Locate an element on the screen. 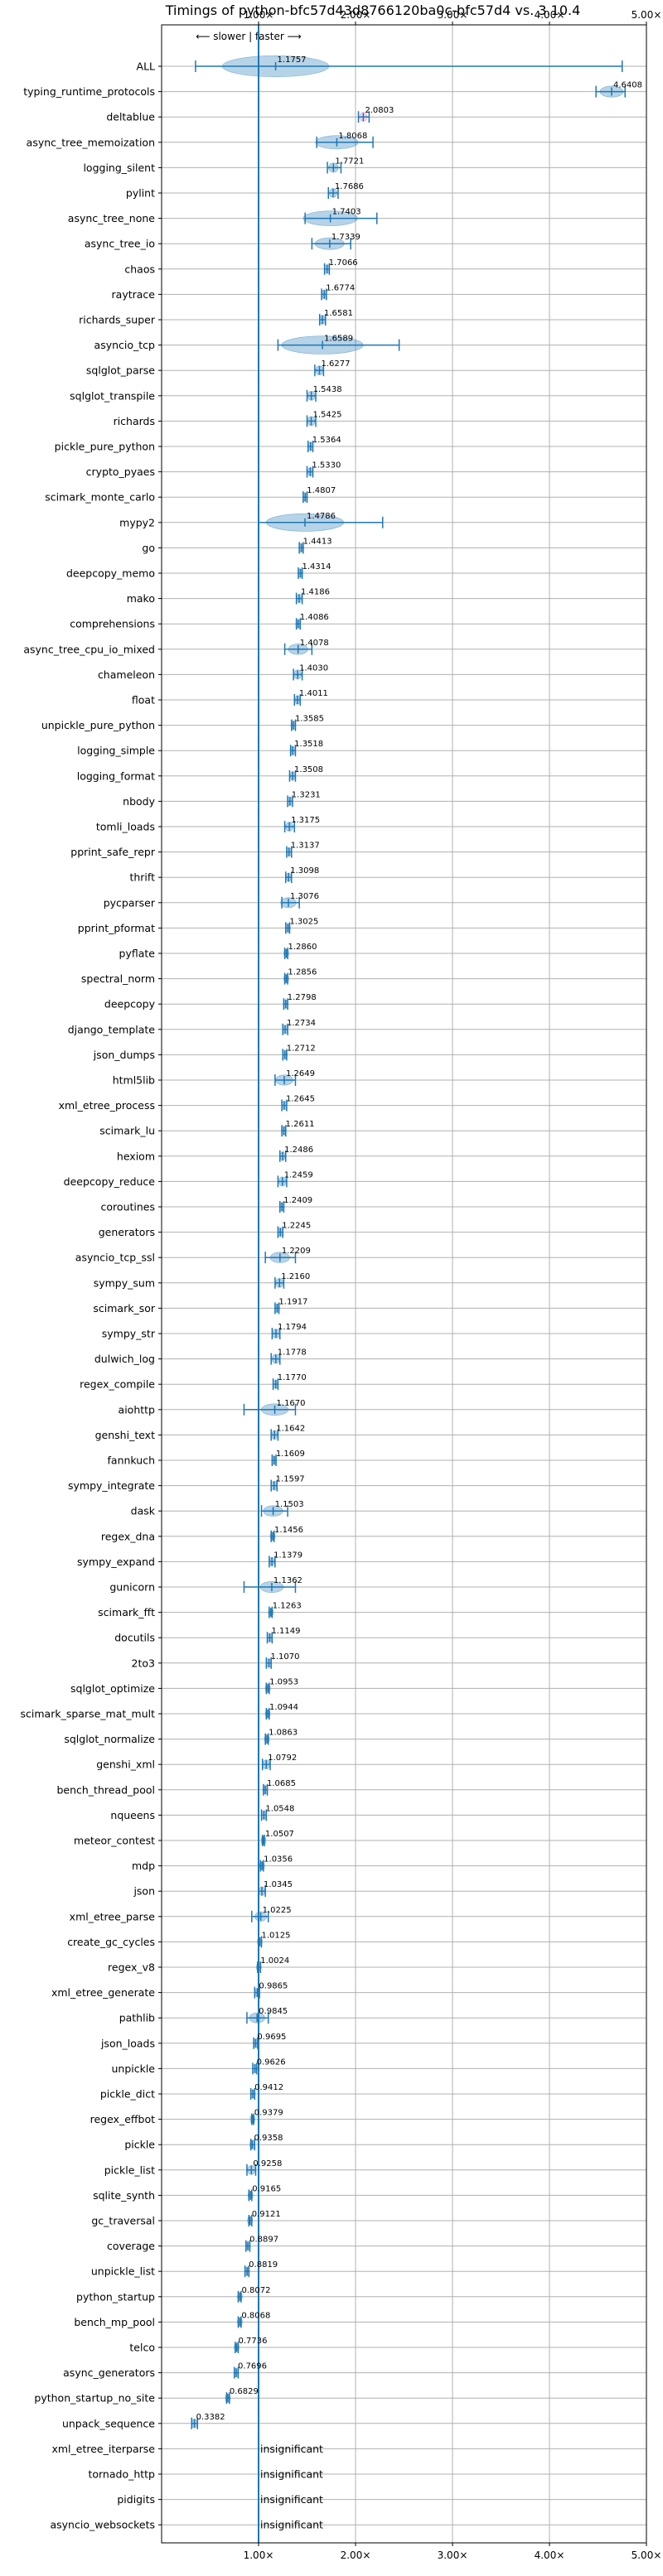  benchmark-label: coroutines is located at coordinates (128, 1207).